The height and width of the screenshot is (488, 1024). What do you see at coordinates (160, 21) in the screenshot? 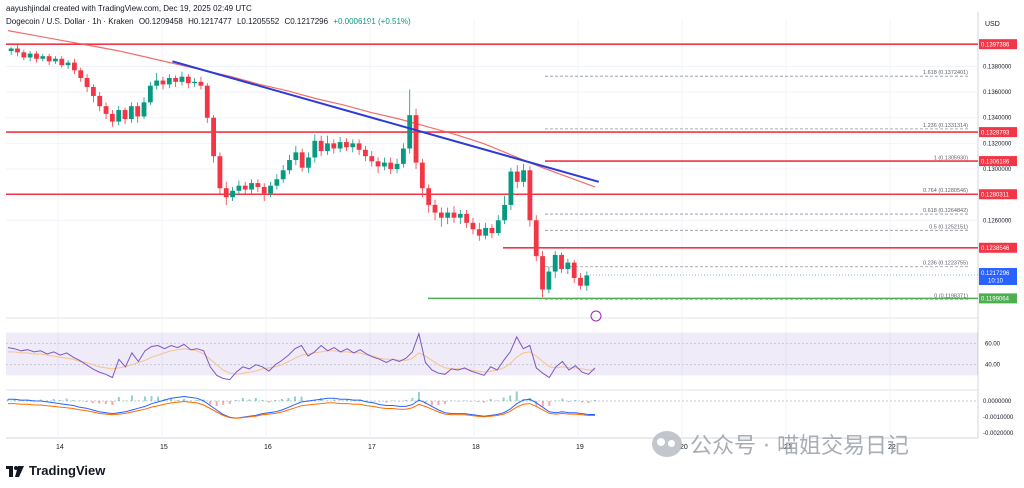
I see `open-value: O0.1209458` at bounding box center [160, 21].